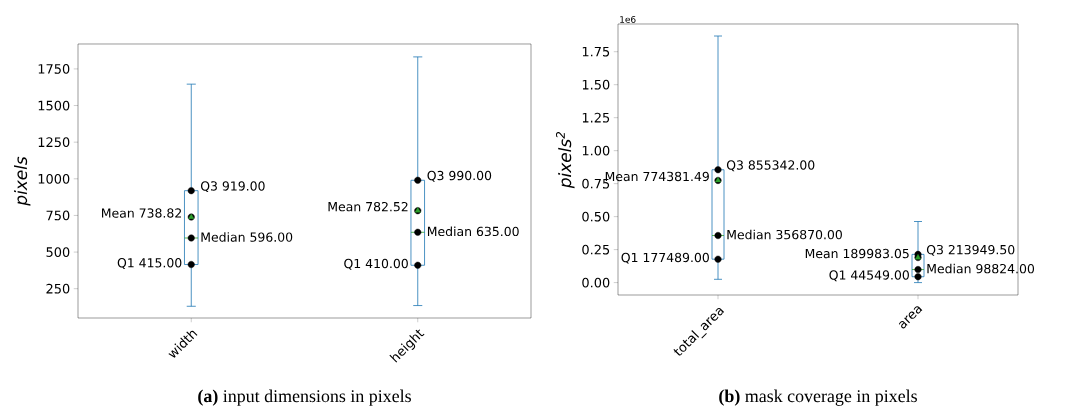 The height and width of the screenshot is (416, 1070). What do you see at coordinates (304, 397) in the screenshot?
I see `text: (a) input dimensions in pixels` at bounding box center [304, 397].